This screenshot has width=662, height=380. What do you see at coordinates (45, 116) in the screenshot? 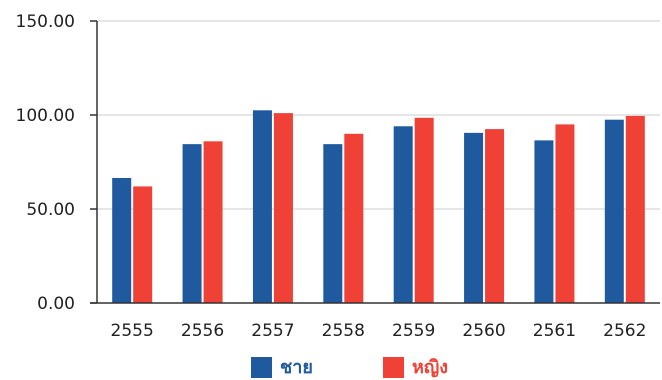
I see `y-tick-label: 100.00` at bounding box center [45, 116].